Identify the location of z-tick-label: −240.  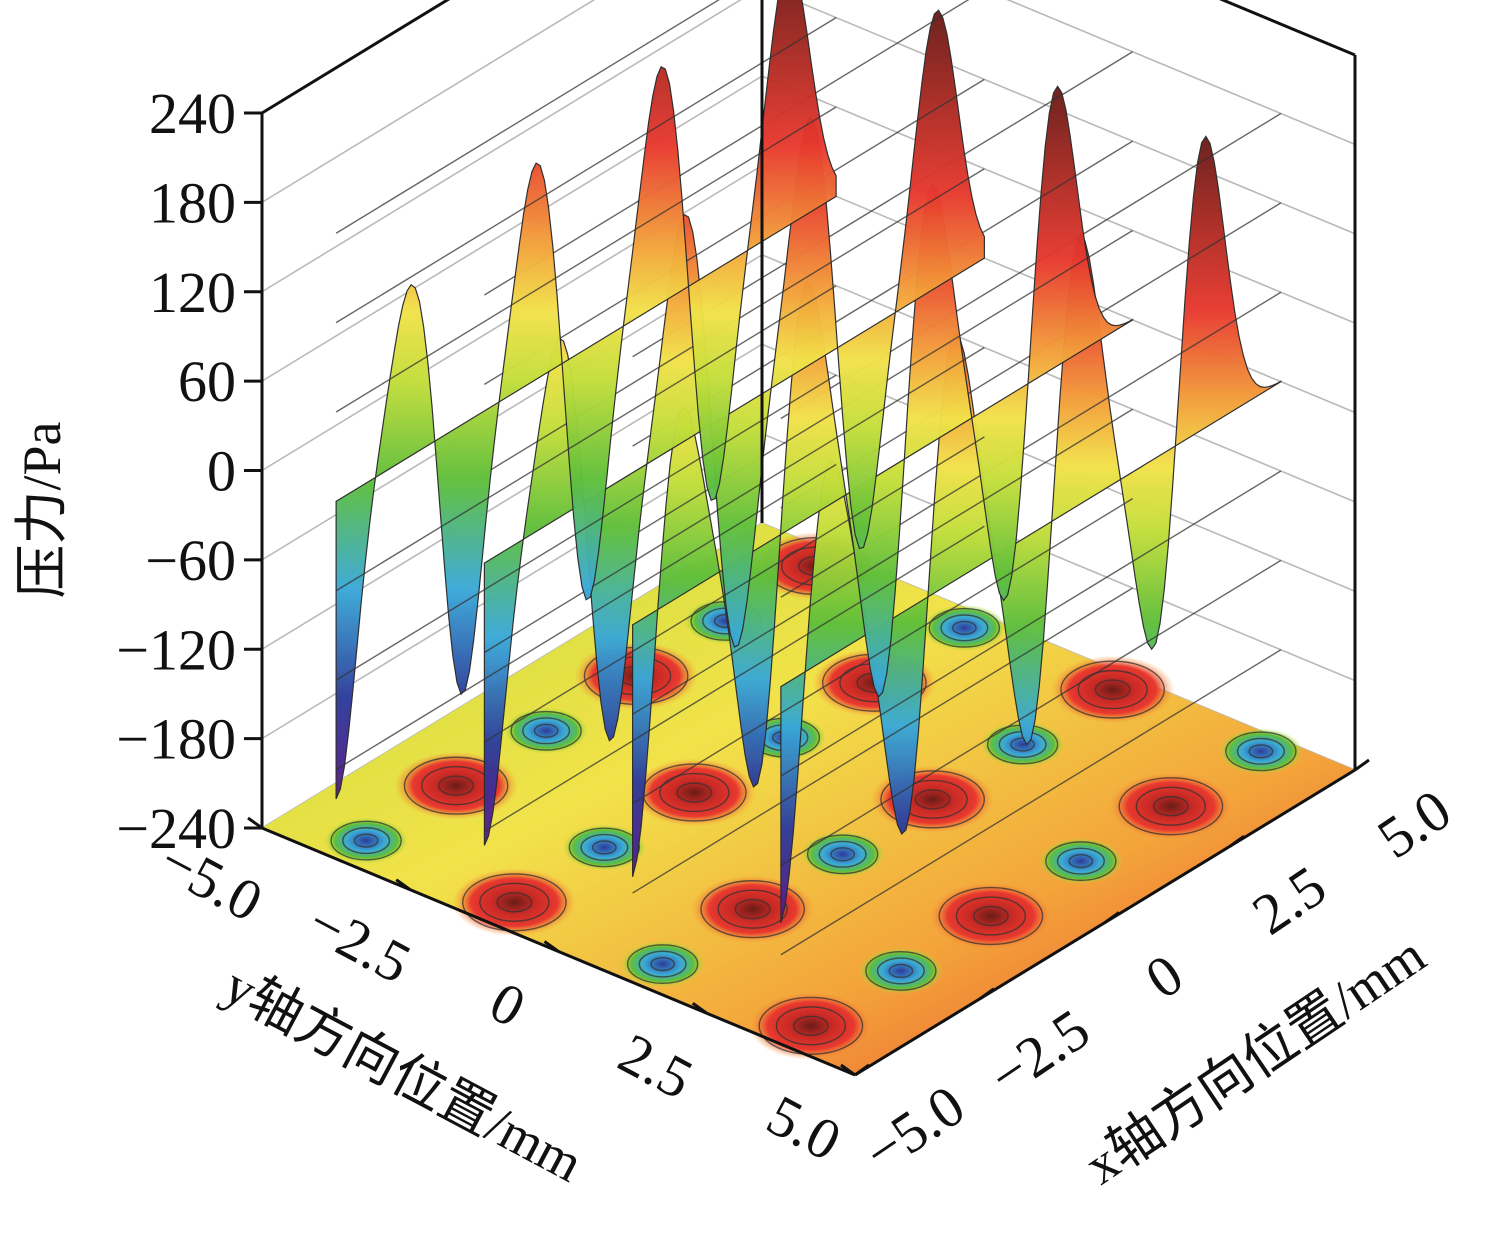
(176, 828).